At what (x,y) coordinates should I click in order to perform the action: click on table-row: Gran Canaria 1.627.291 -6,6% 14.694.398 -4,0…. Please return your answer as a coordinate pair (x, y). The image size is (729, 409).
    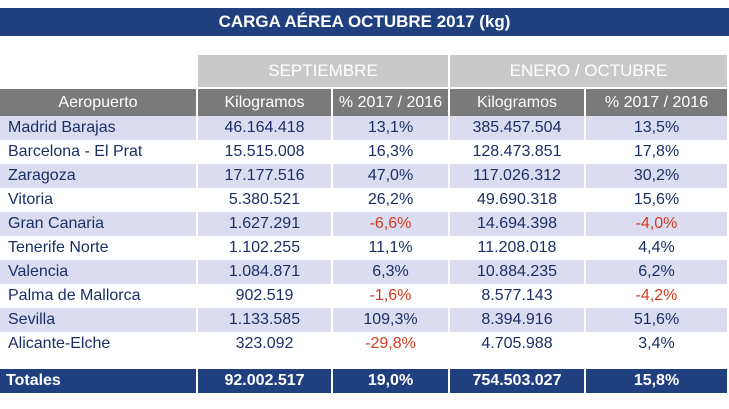
    Looking at the image, I should click on (363, 224).